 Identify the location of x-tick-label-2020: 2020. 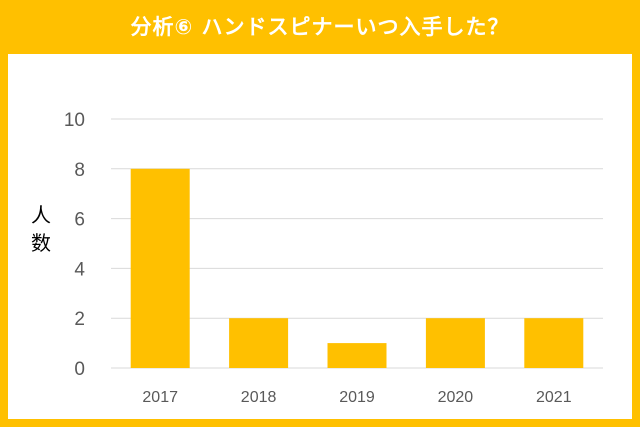
(456, 397).